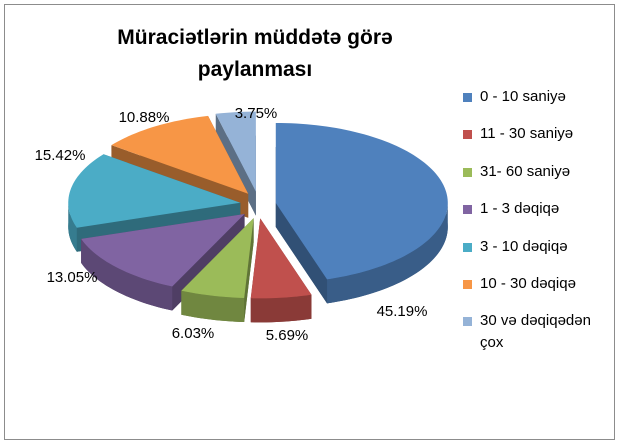 This screenshot has height=446, width=621. Describe the element at coordinates (524, 246) in the screenshot. I see `legend-label: 3 - 10 dəqiqə` at that location.